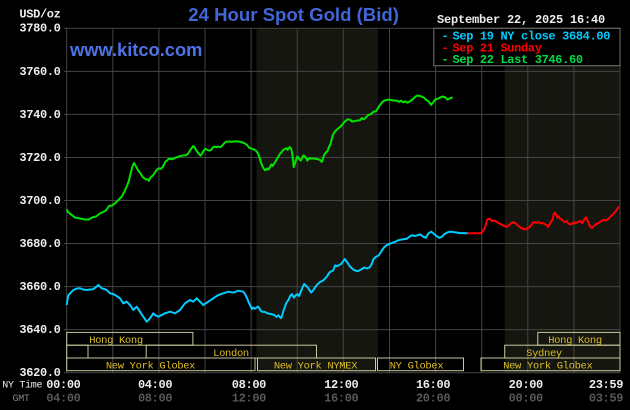 This screenshot has width=630, height=410. Describe the element at coordinates (497, 48) in the screenshot. I see `svg-text: Sep 21 Sunday` at that location.